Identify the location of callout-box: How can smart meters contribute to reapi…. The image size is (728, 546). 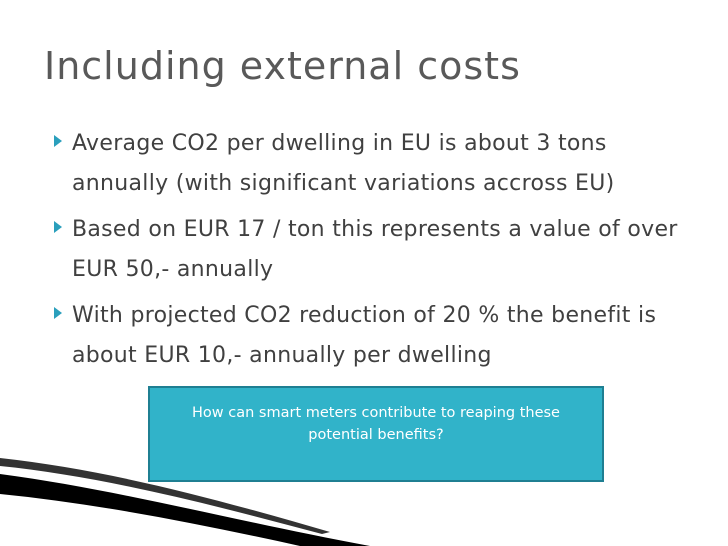
(376, 434).